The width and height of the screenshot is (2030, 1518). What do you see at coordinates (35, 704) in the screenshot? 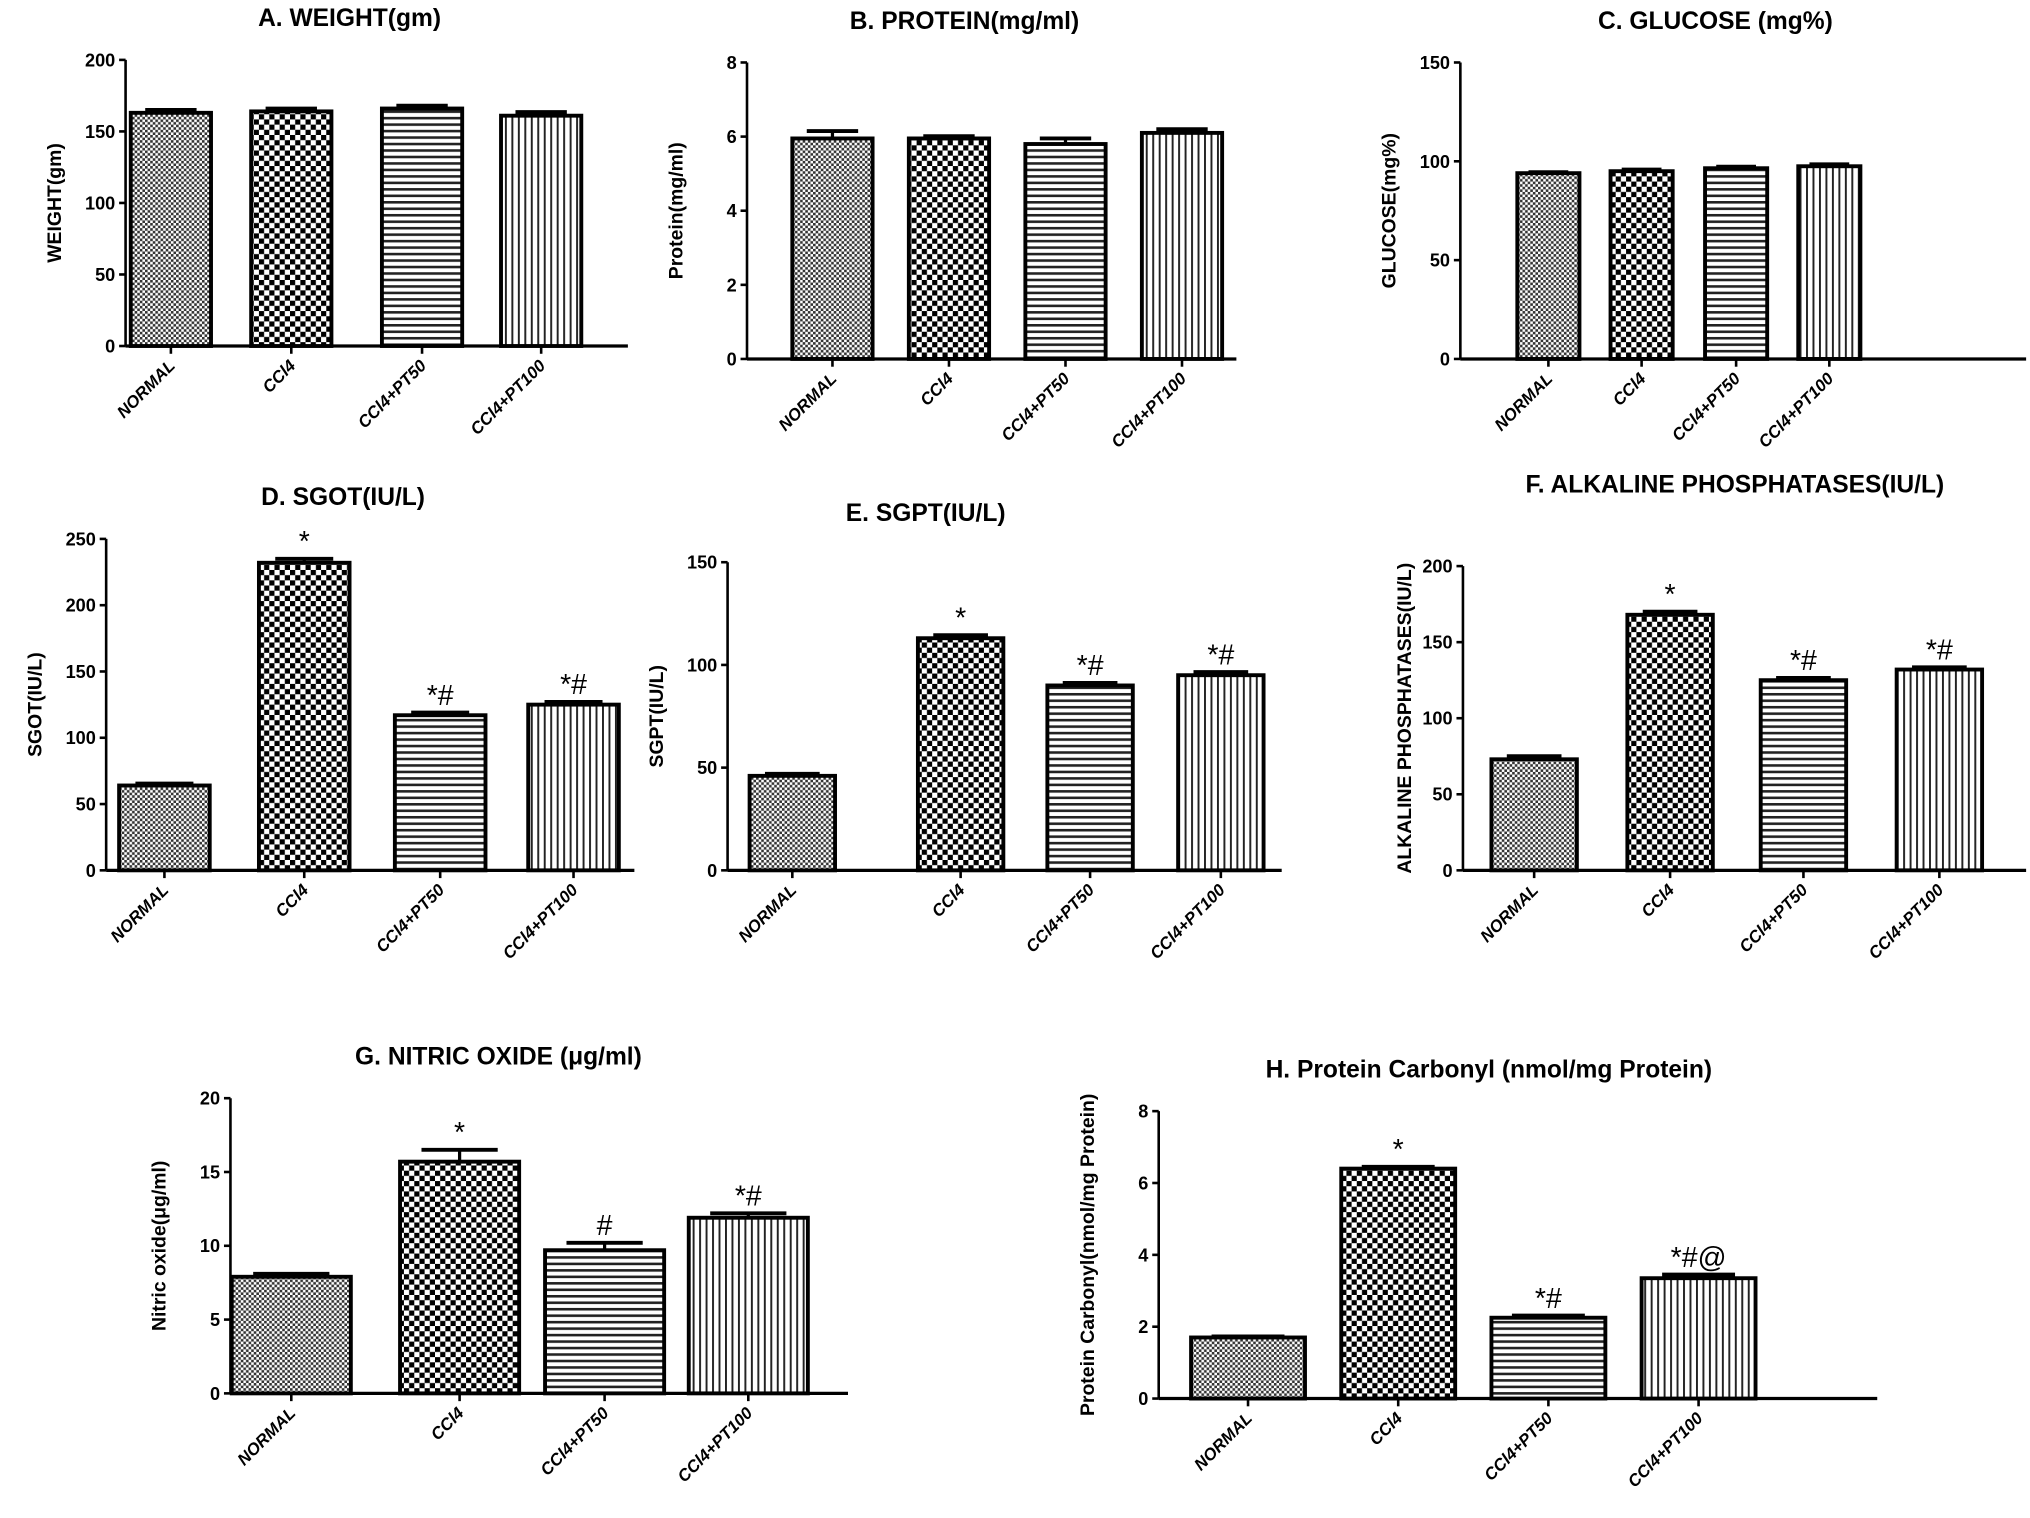
I see `y-axis-label: SGOT(IU/L)` at bounding box center [35, 704].